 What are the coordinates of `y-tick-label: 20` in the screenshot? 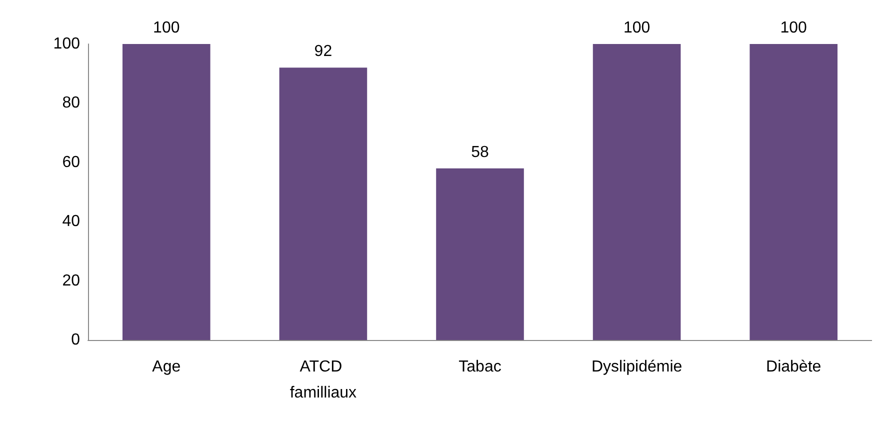 It's located at (71, 281).